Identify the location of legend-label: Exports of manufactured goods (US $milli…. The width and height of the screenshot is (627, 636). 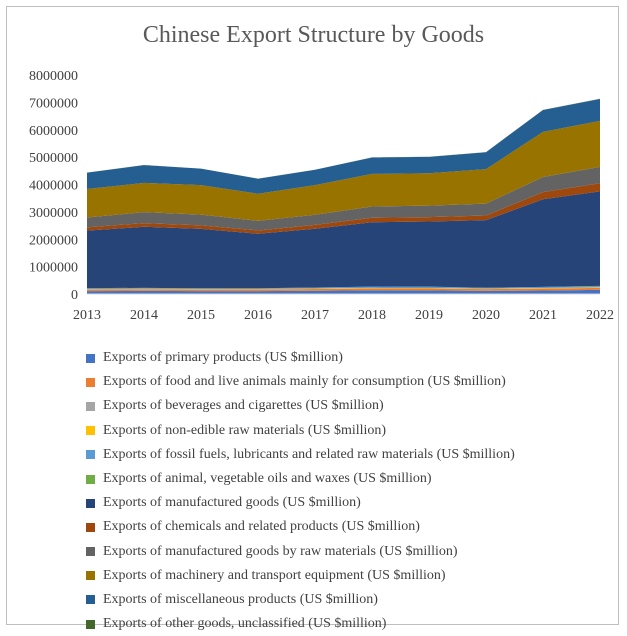
(232, 503).